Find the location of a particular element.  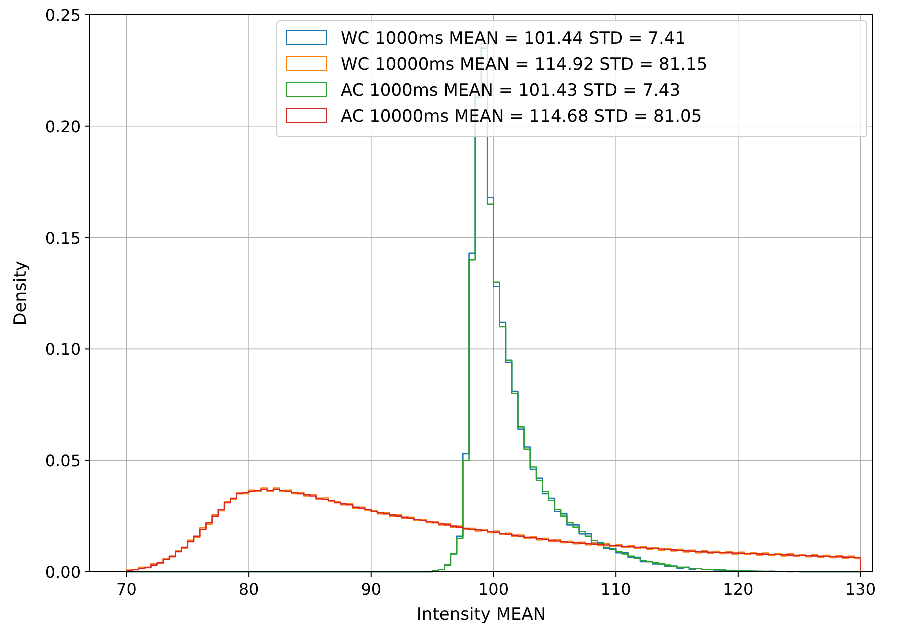

x-tick-label: 90 is located at coordinates (371, 589).